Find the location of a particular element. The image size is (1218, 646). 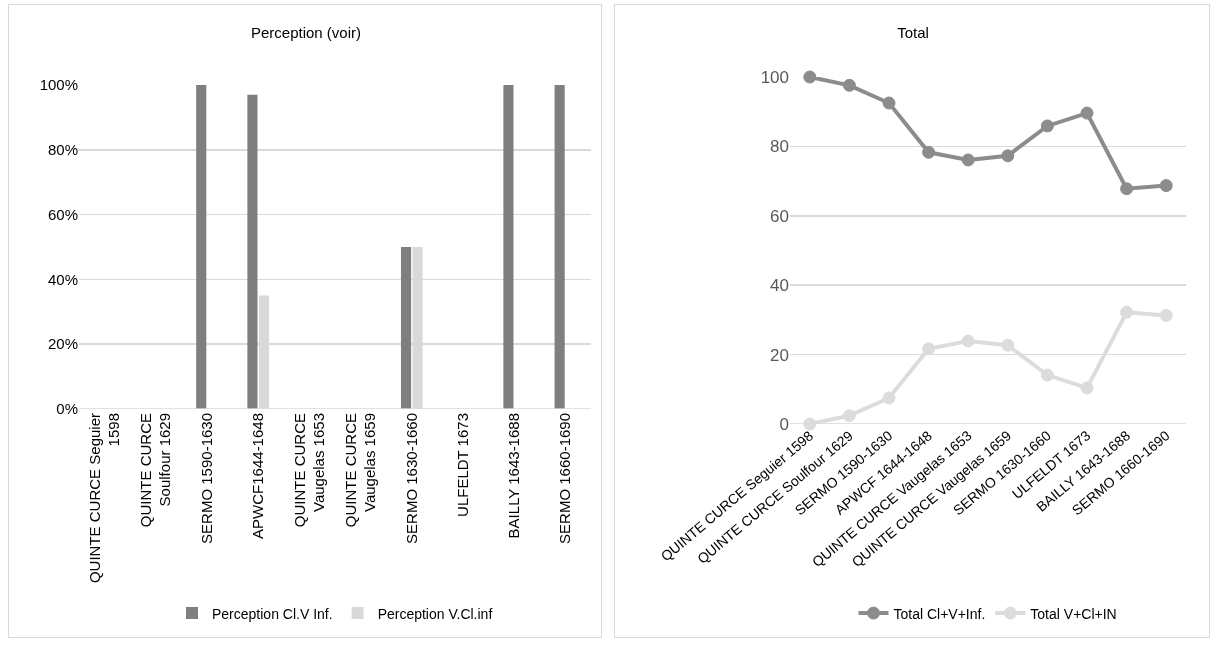

chart-title: Total is located at coordinates (913, 32).